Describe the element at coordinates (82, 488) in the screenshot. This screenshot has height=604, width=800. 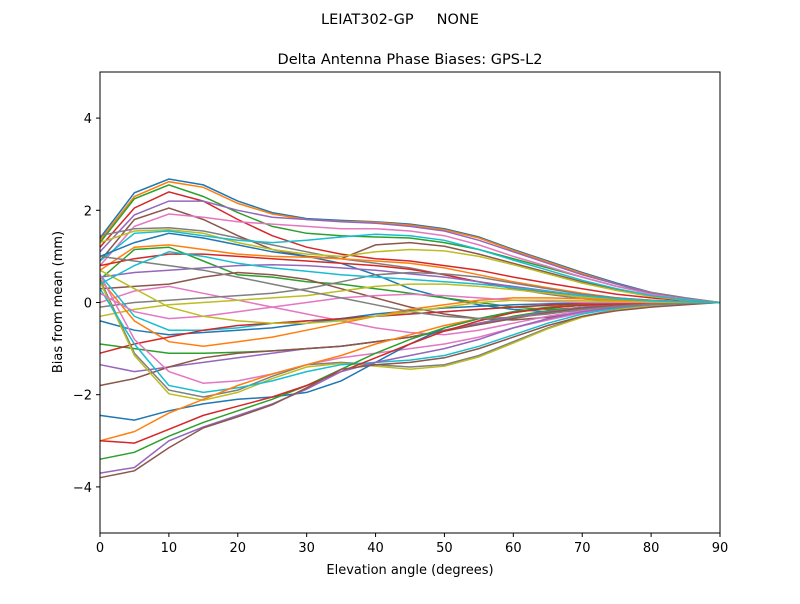
I see `y-tick-label: −4` at that location.